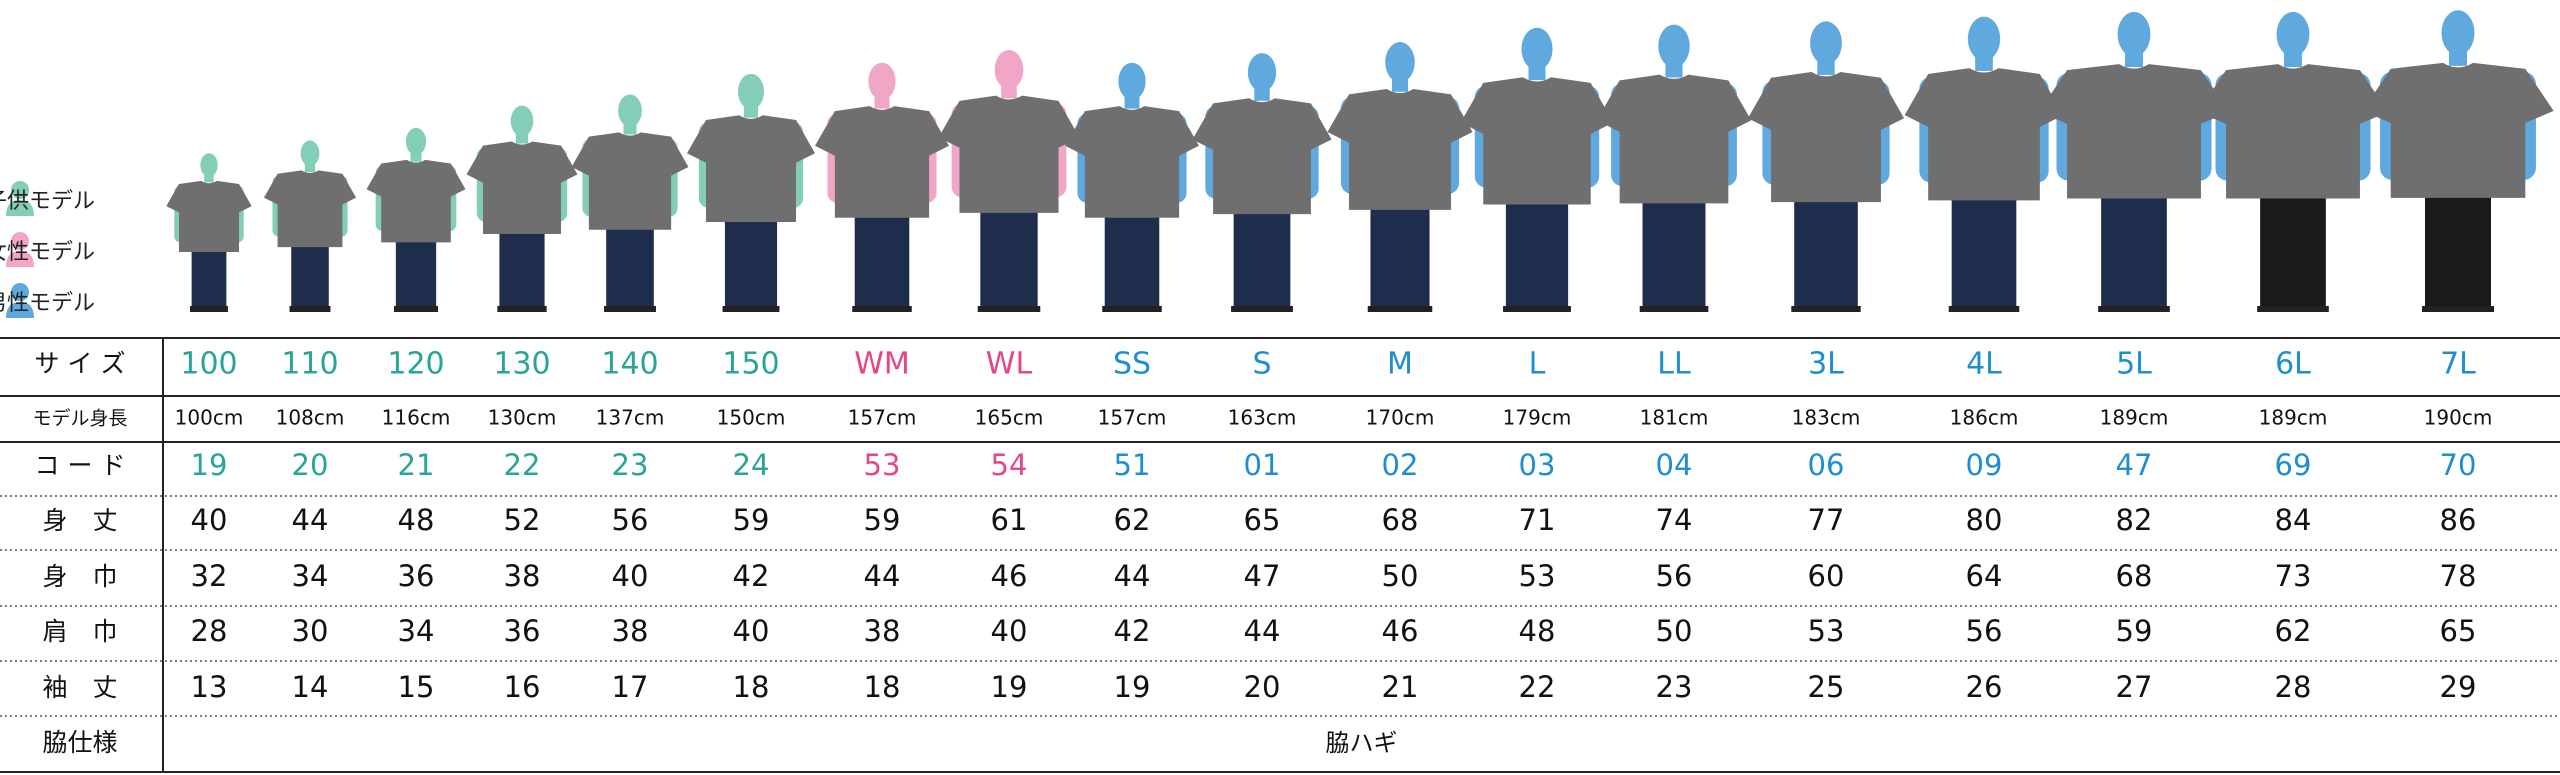 The width and height of the screenshot is (2560, 775). What do you see at coordinates (1400, 520) in the screenshot?
I see `measurement: 68` at bounding box center [1400, 520].